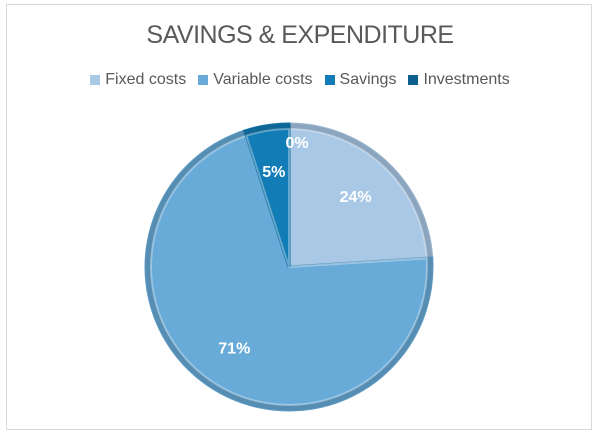  Describe the element at coordinates (329, 80) in the screenshot. I see `legend-swatch-savings` at that location.